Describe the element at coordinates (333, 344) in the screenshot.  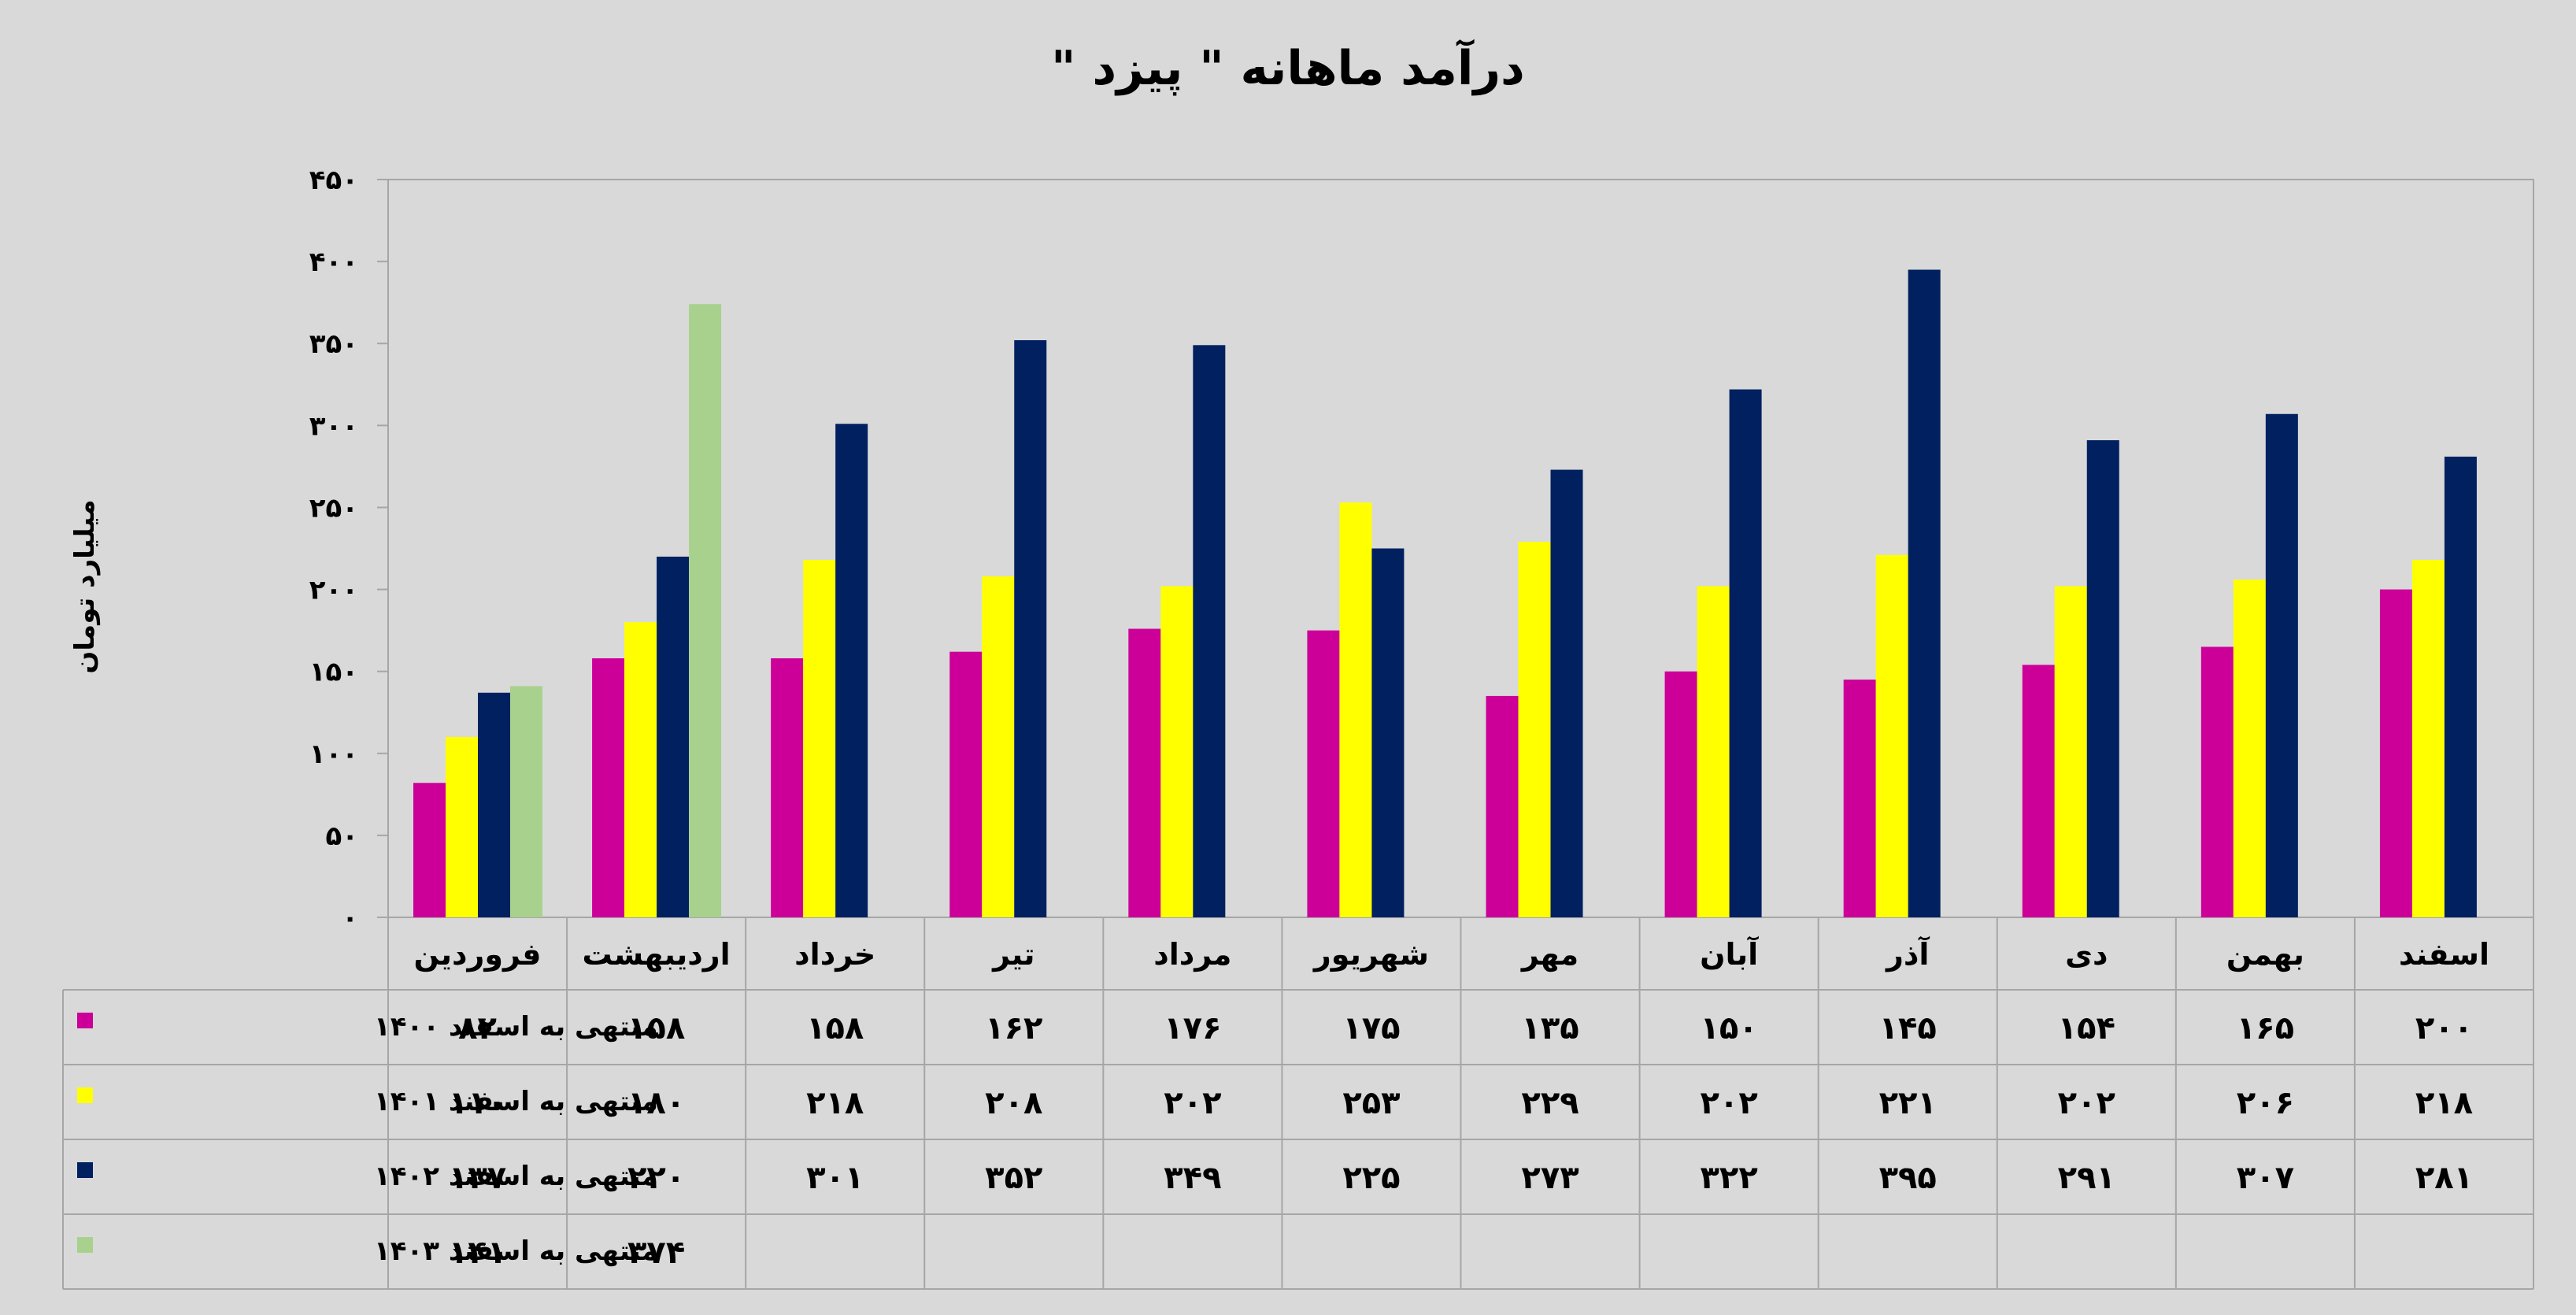
I see `y-tick-label: ۳۵۰` at that location.